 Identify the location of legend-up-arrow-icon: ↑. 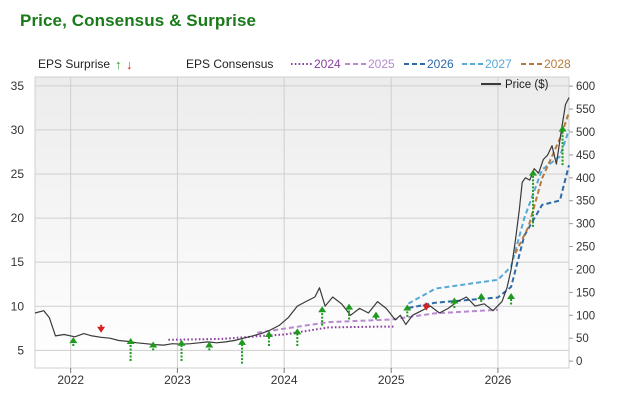
(118, 64).